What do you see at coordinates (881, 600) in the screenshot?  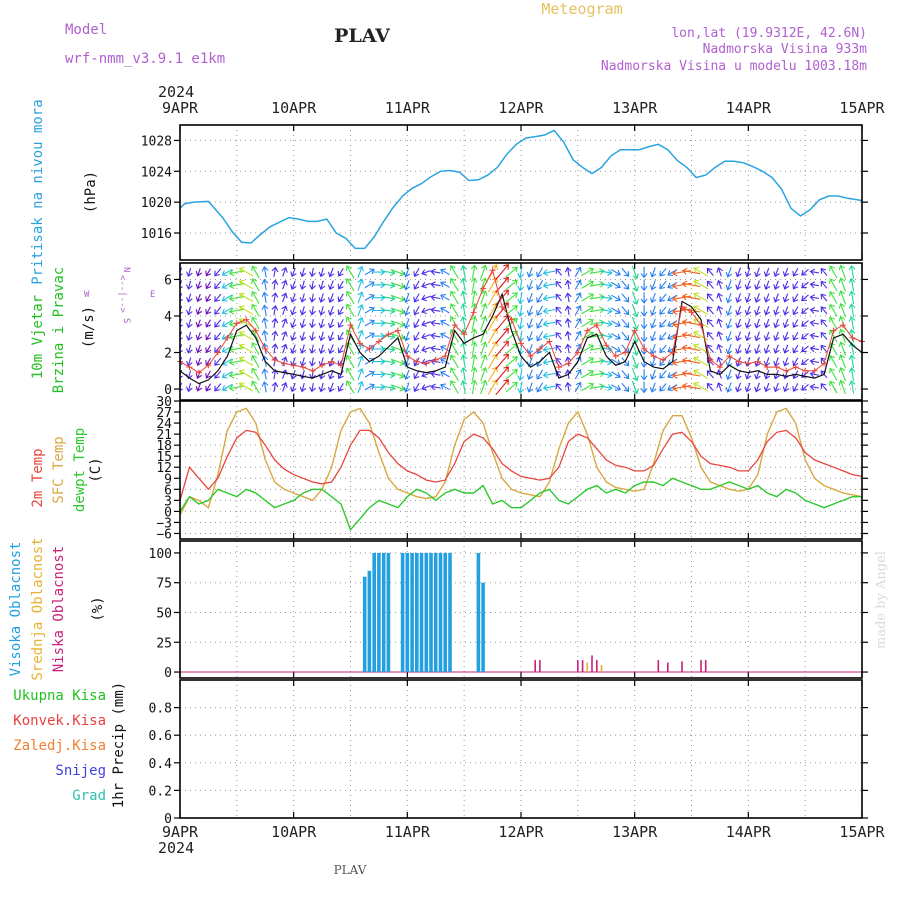 I see `credit-text: made by Angel` at bounding box center [881, 600].